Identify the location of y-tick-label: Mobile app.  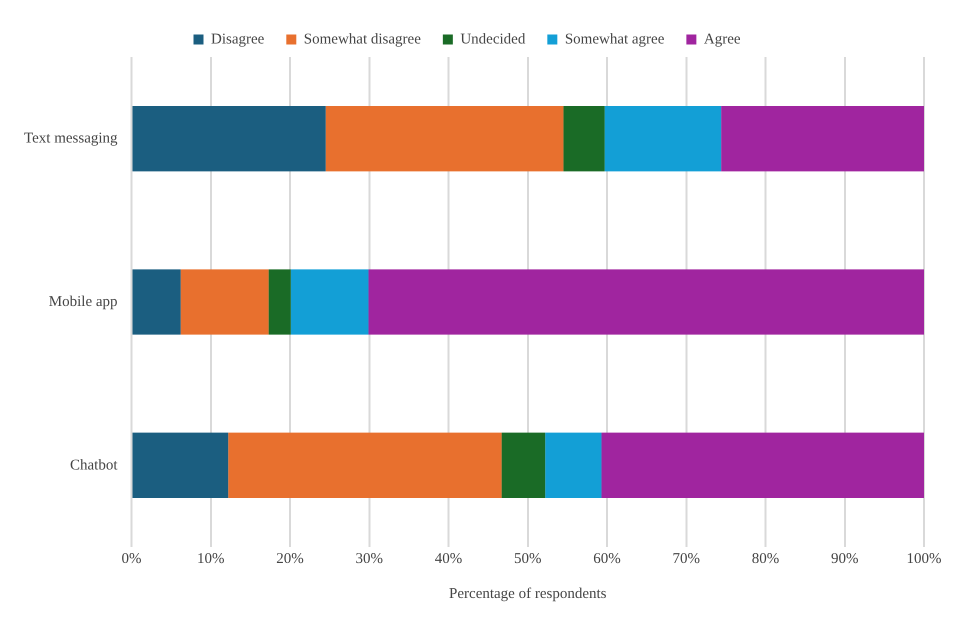
(83, 302).